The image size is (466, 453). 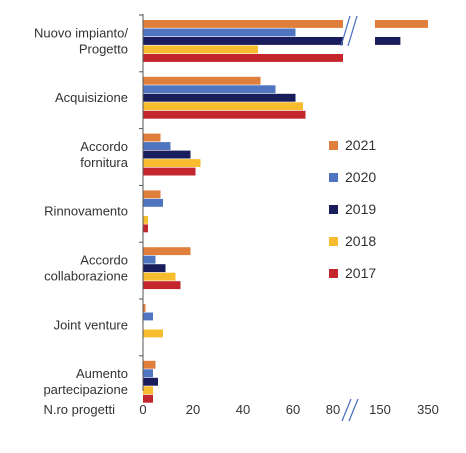 I want to click on bar-2017-cat1, so click(x=224, y=114).